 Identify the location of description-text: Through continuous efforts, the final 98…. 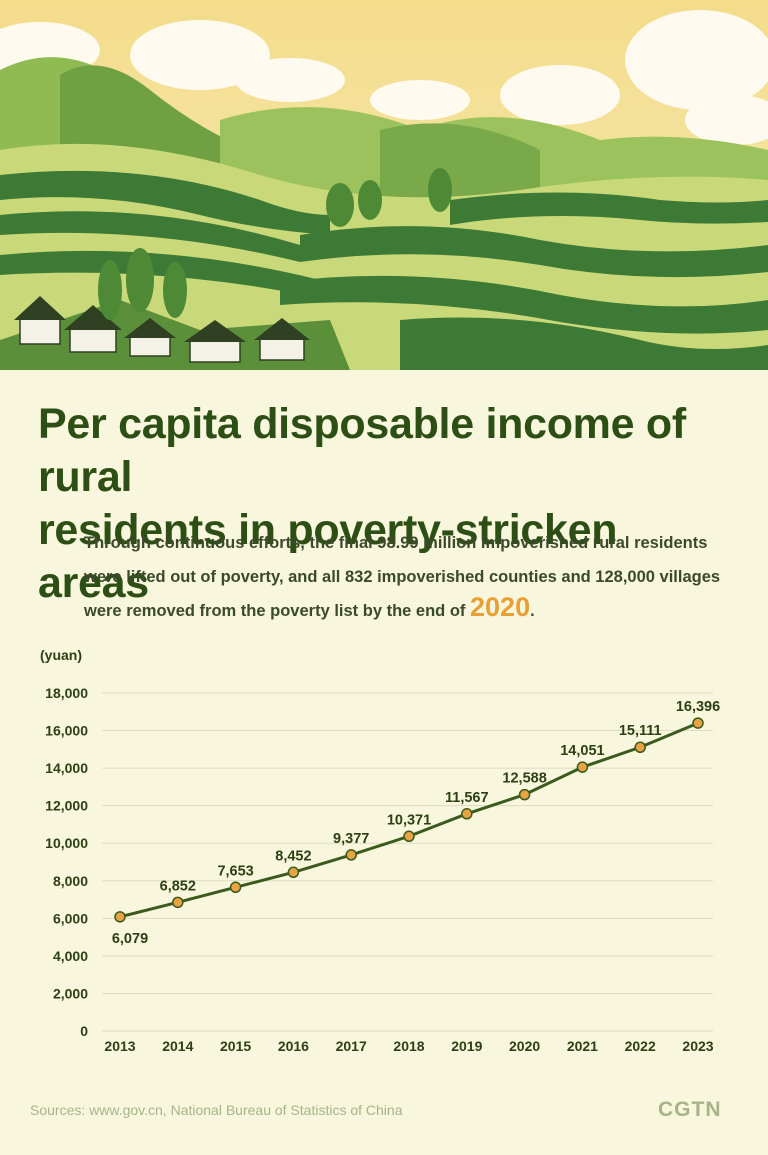
(402, 577).